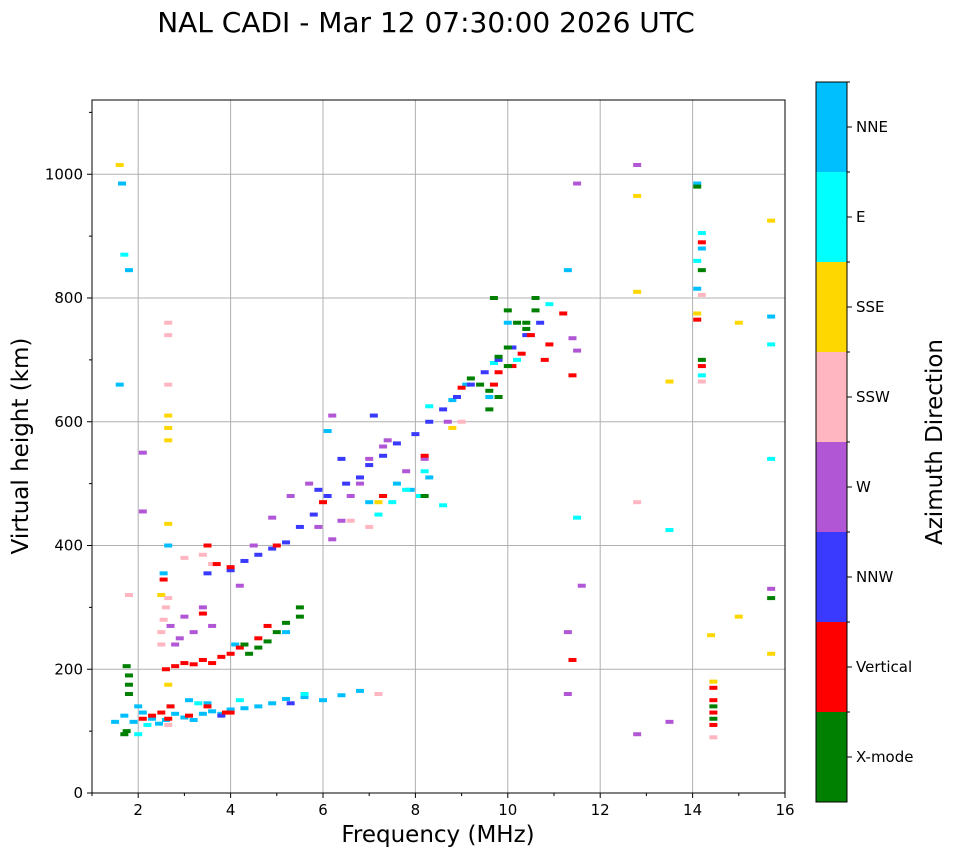 Image resolution: width=958 pixels, height=857 pixels. Describe the element at coordinates (231, 810) in the screenshot. I see `x-tick-label: 4` at that location.